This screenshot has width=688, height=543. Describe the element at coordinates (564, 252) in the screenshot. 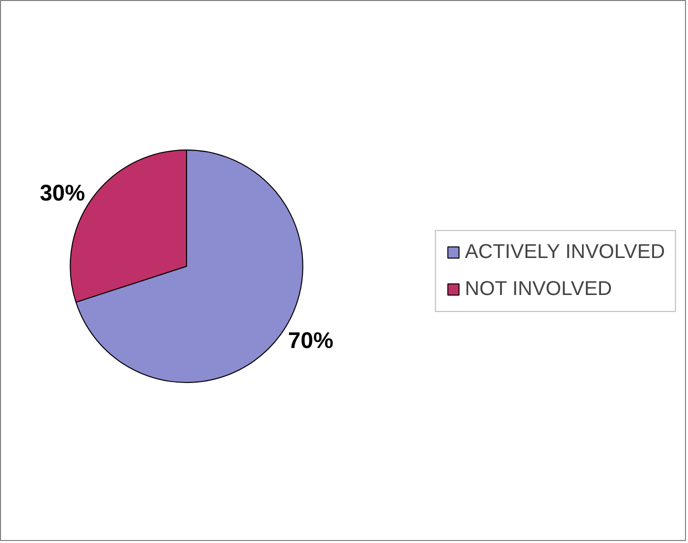

I see `legend-label: ACTIVELY INVOLVED` at that location.